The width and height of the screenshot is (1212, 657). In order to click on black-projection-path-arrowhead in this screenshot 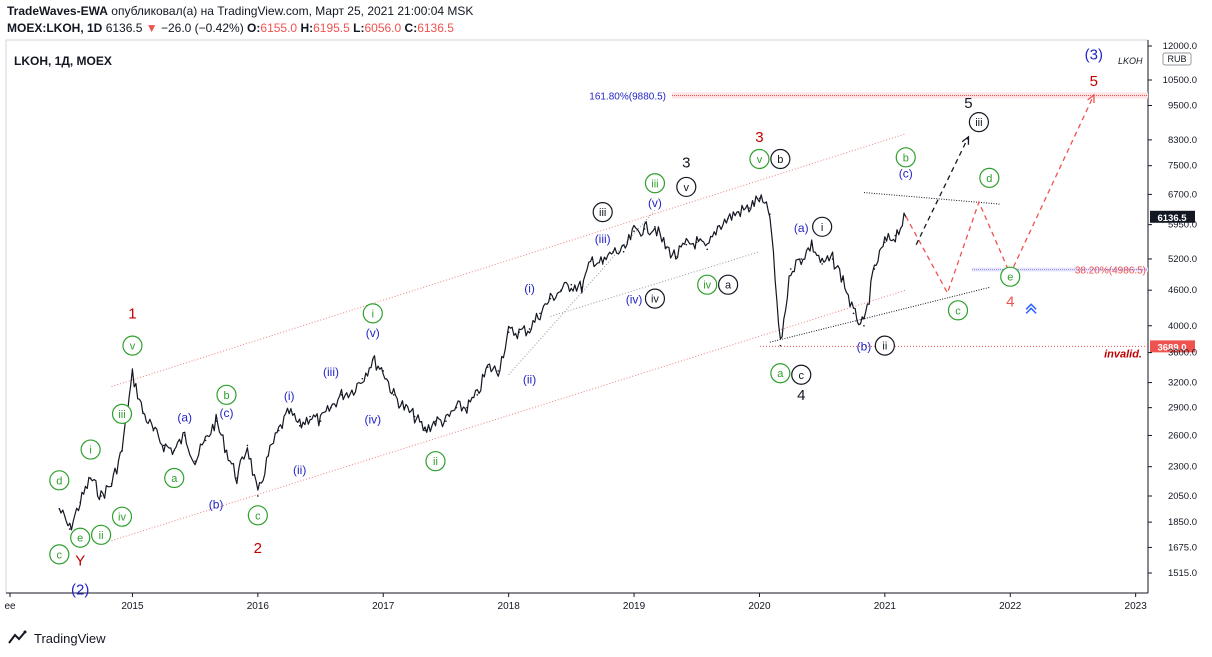, I will do `click(965, 140)`.